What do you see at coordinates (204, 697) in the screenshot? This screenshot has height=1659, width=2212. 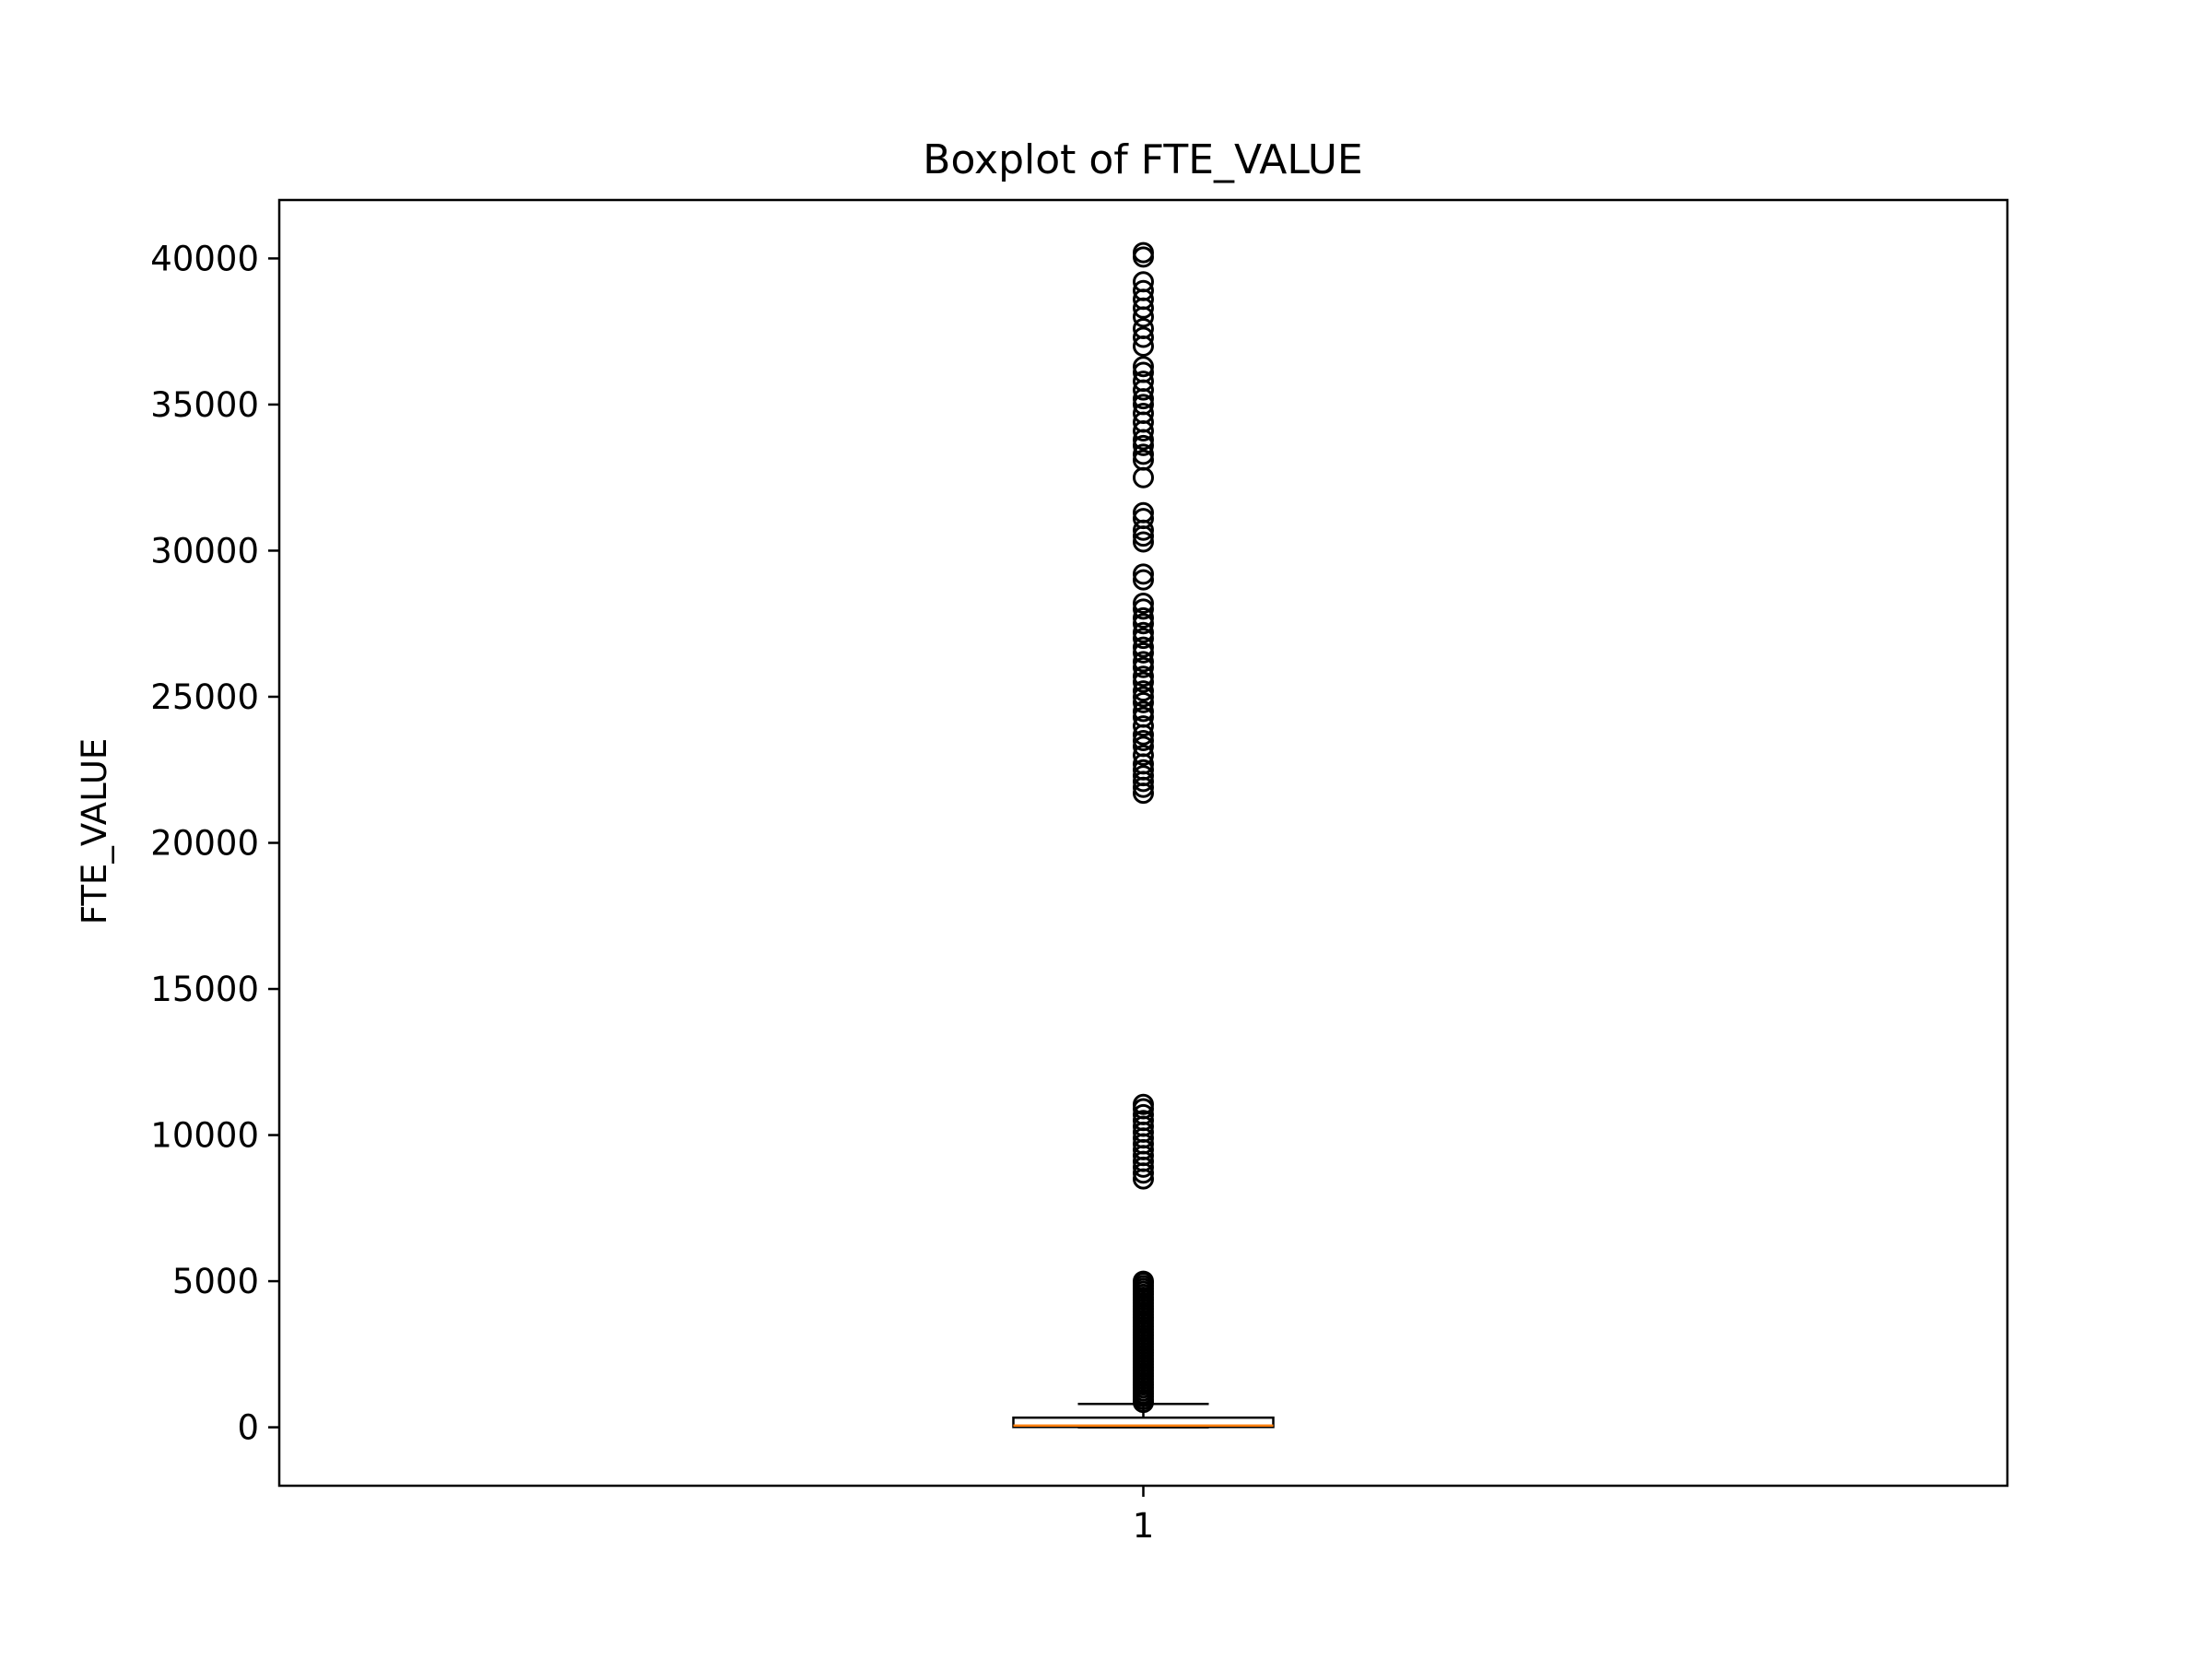 I see `y-tick-label: 25000` at bounding box center [204, 697].